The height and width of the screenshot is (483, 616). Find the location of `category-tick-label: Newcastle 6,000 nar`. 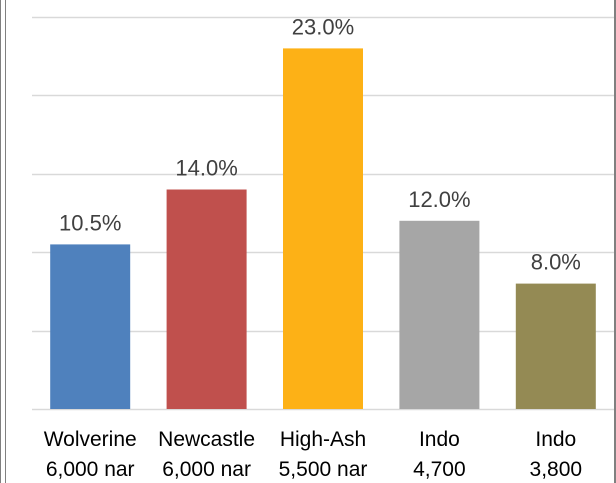

category-tick-label: Newcastle 6,000 nar is located at coordinates (206, 454).